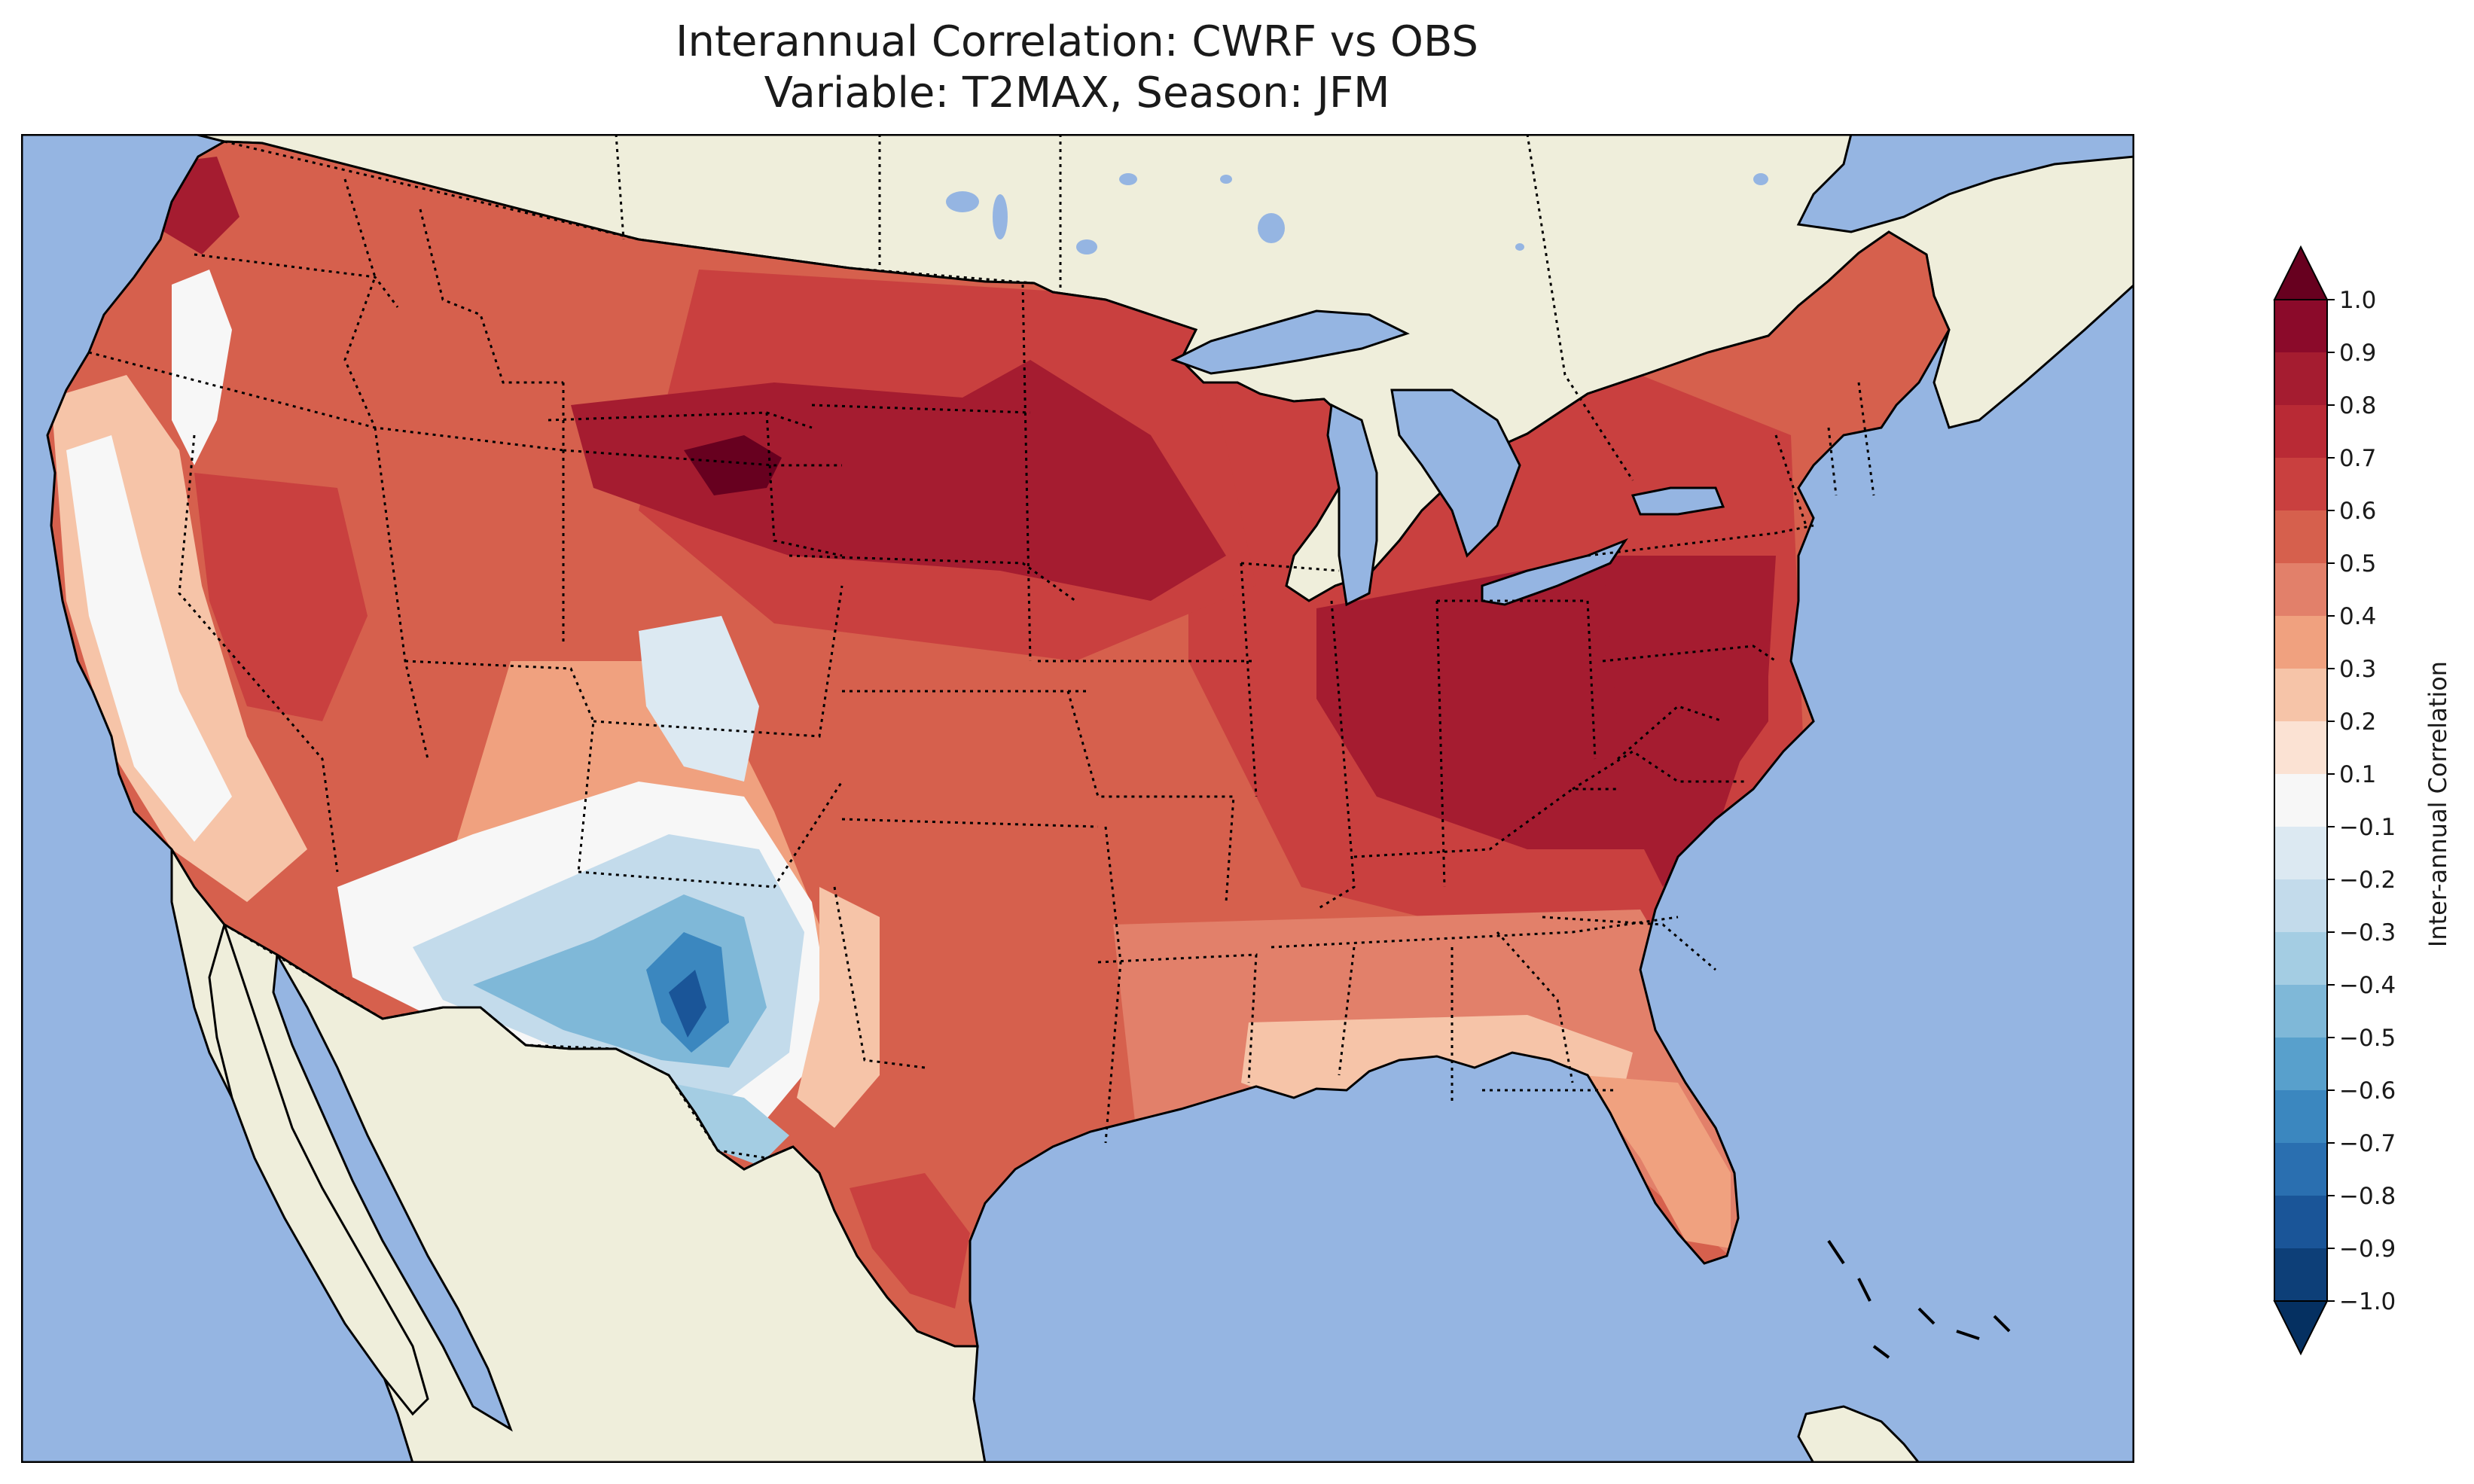 The height and width of the screenshot is (1484, 2474). I want to click on colorbar-tick-label: 1.0, so click(2357, 300).